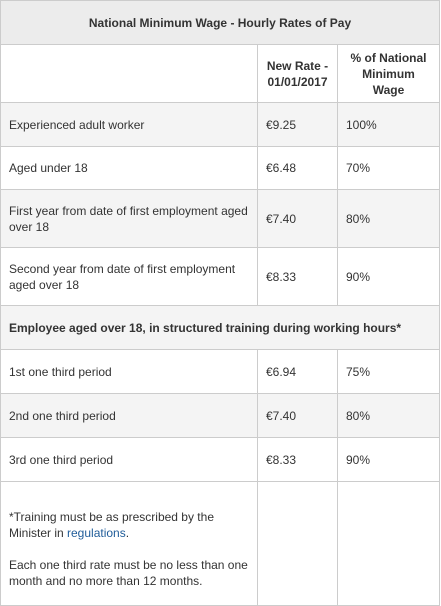  I want to click on table-row: 3rd one third period €8.33 90%, so click(220, 459).